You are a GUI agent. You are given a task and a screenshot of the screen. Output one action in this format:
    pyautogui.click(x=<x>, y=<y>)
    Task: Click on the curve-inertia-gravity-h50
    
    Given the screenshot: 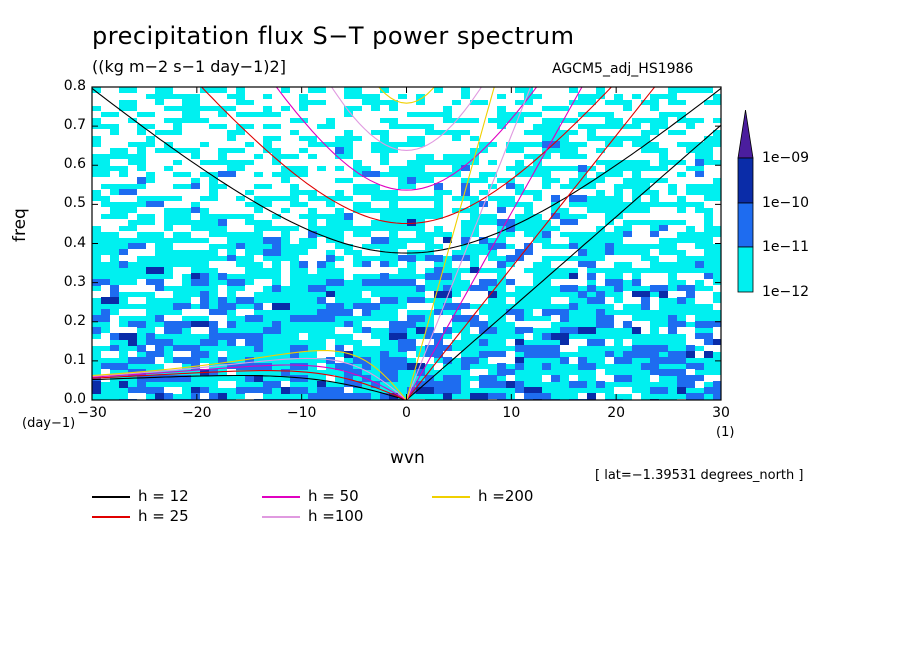 What is the action you would take?
    pyautogui.click(x=406, y=139)
    